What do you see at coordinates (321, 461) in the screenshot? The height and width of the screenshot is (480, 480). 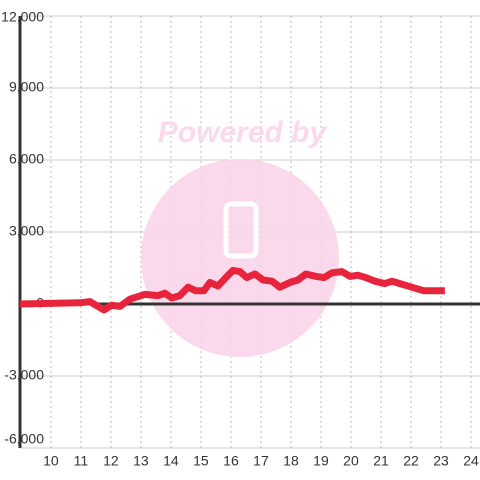 I see `x-tick-label: 19` at bounding box center [321, 461].